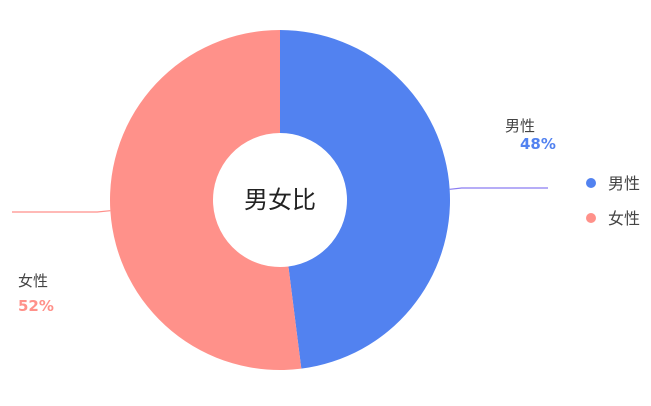 The width and height of the screenshot is (651, 406). What do you see at coordinates (538, 144) in the screenshot?
I see `slice-value-label: 48%` at bounding box center [538, 144].